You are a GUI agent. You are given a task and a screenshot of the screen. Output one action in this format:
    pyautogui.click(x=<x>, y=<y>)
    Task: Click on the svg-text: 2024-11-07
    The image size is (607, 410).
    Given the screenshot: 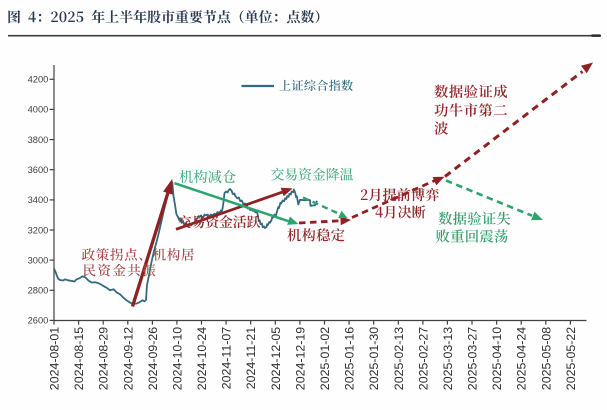 What is the action you would take?
    pyautogui.click(x=227, y=358)
    